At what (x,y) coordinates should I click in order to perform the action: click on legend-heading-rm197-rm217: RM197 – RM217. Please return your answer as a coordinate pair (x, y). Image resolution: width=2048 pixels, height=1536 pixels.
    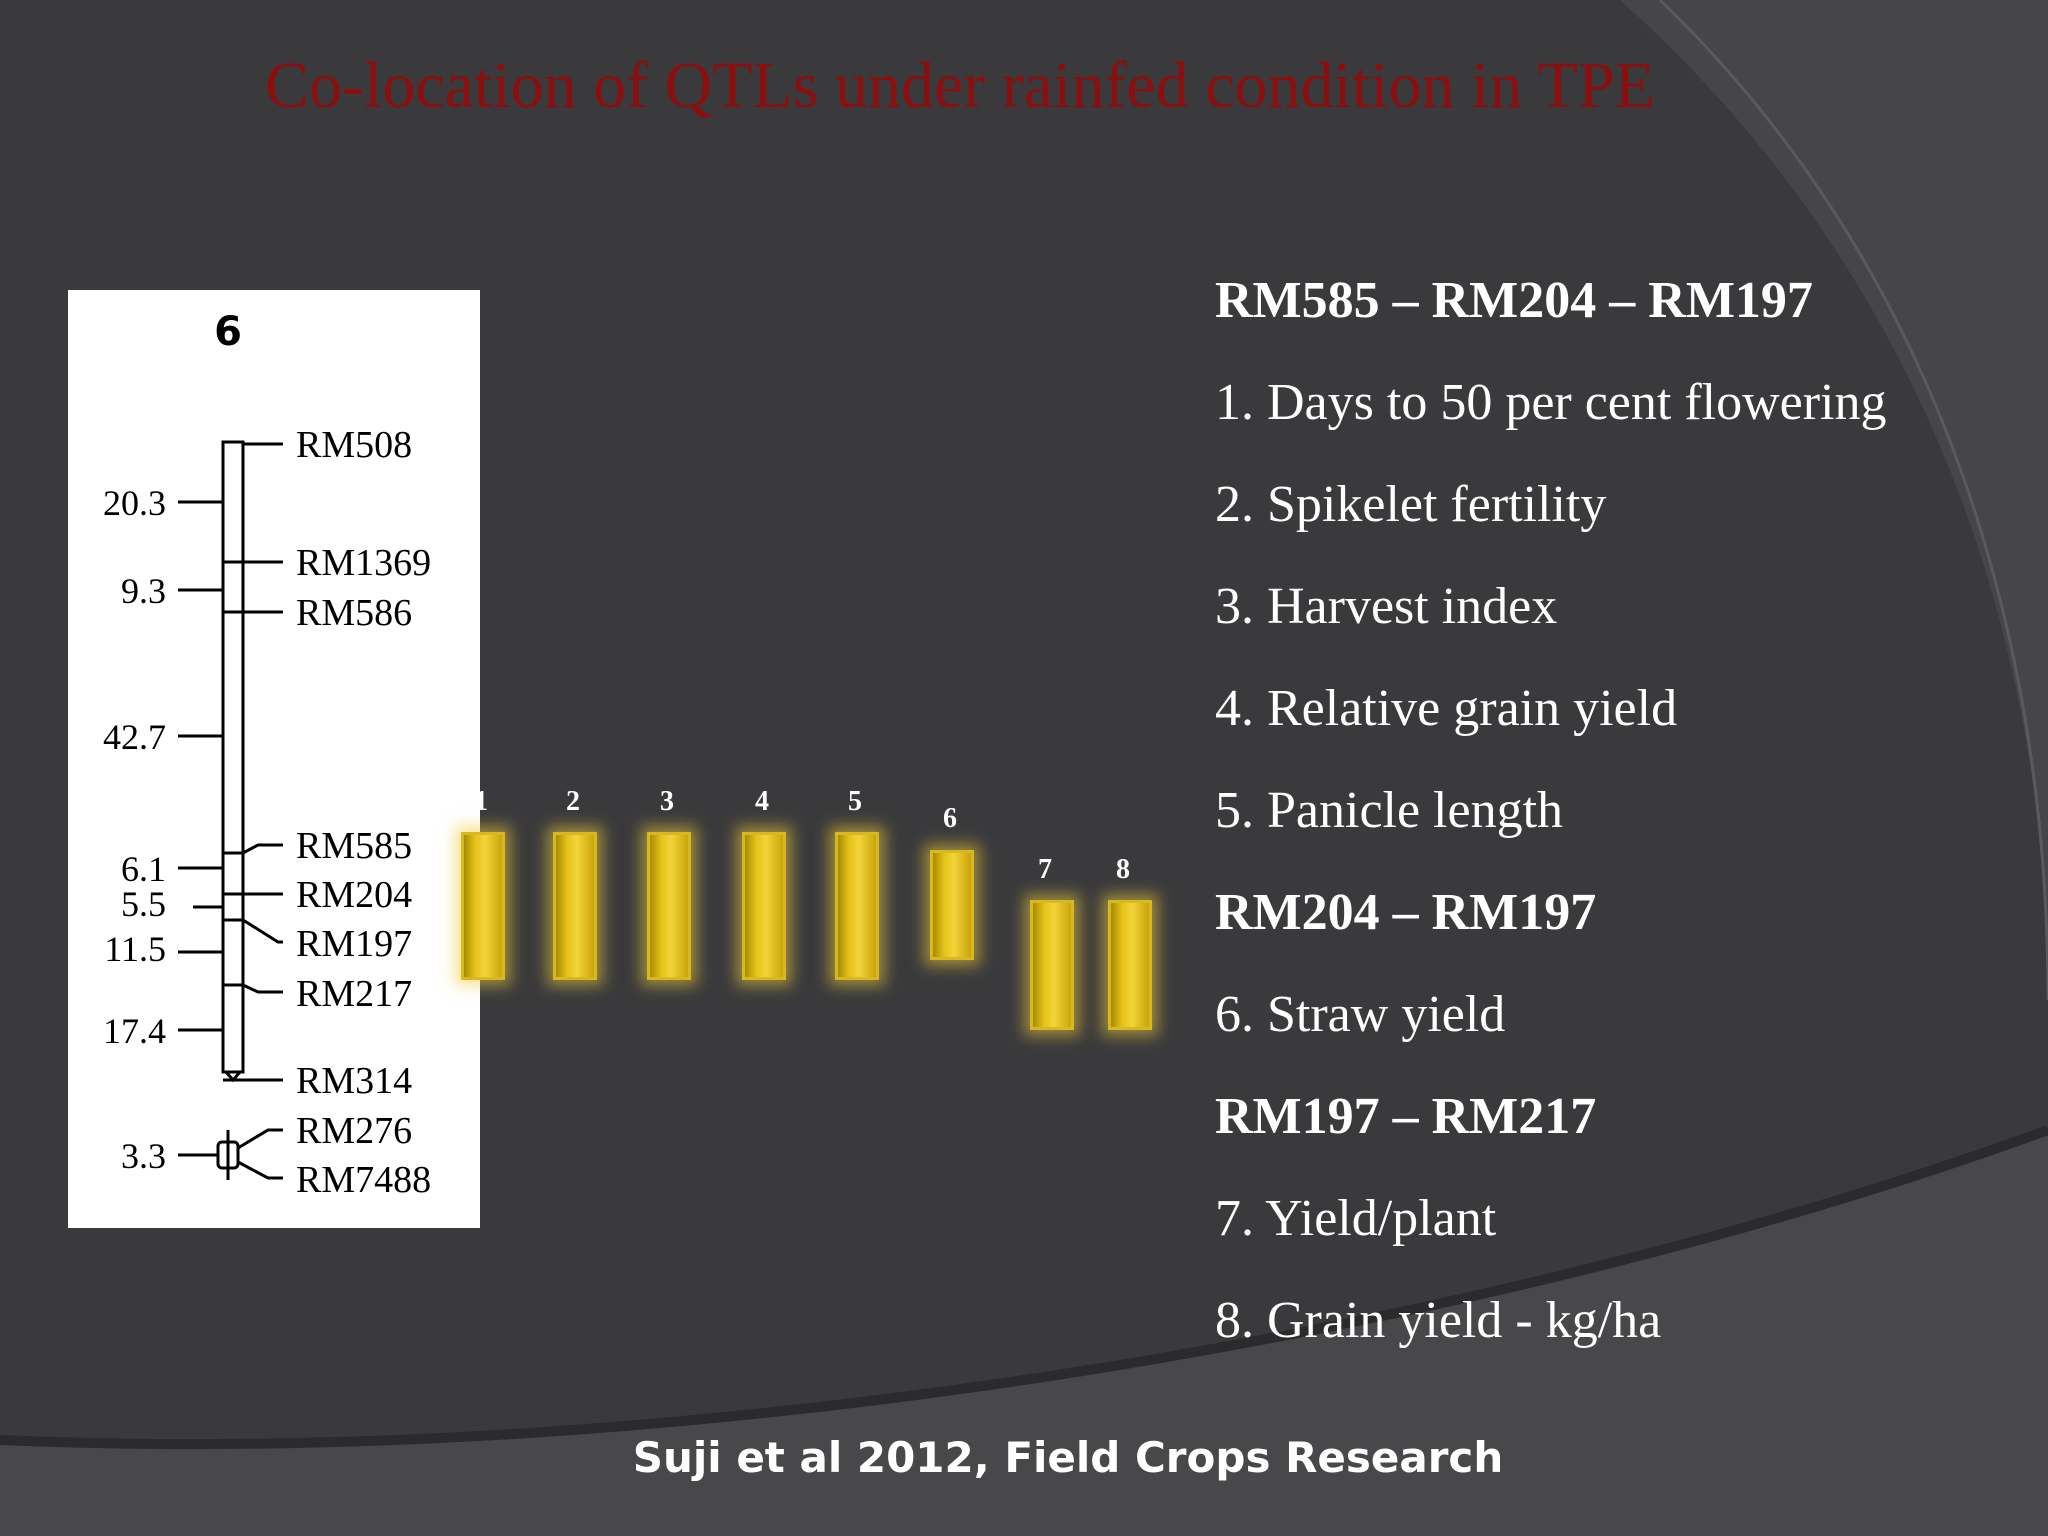
    Looking at the image, I should click on (1406, 1116).